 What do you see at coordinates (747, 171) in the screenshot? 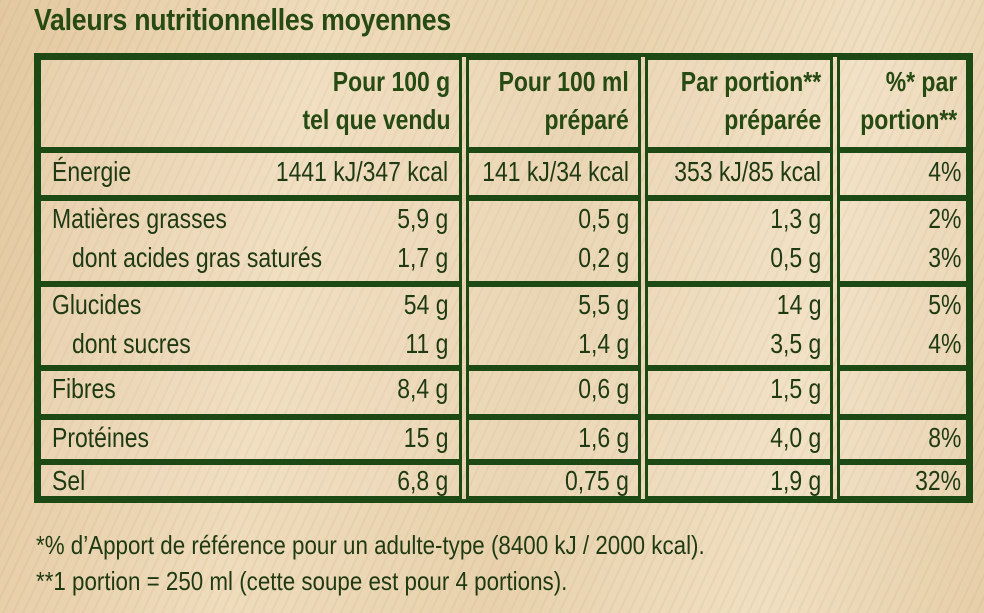
I see `value-per-portion: 353 kJ/85 kcal` at bounding box center [747, 171].